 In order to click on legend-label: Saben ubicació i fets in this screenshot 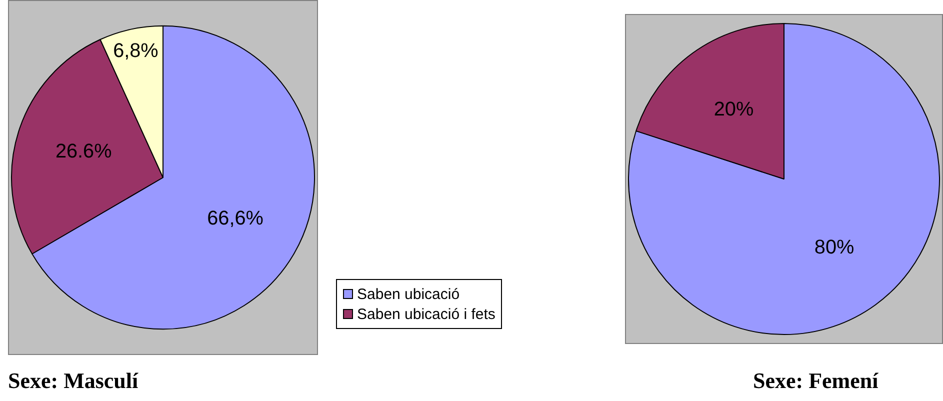, I will do `click(426, 314)`.